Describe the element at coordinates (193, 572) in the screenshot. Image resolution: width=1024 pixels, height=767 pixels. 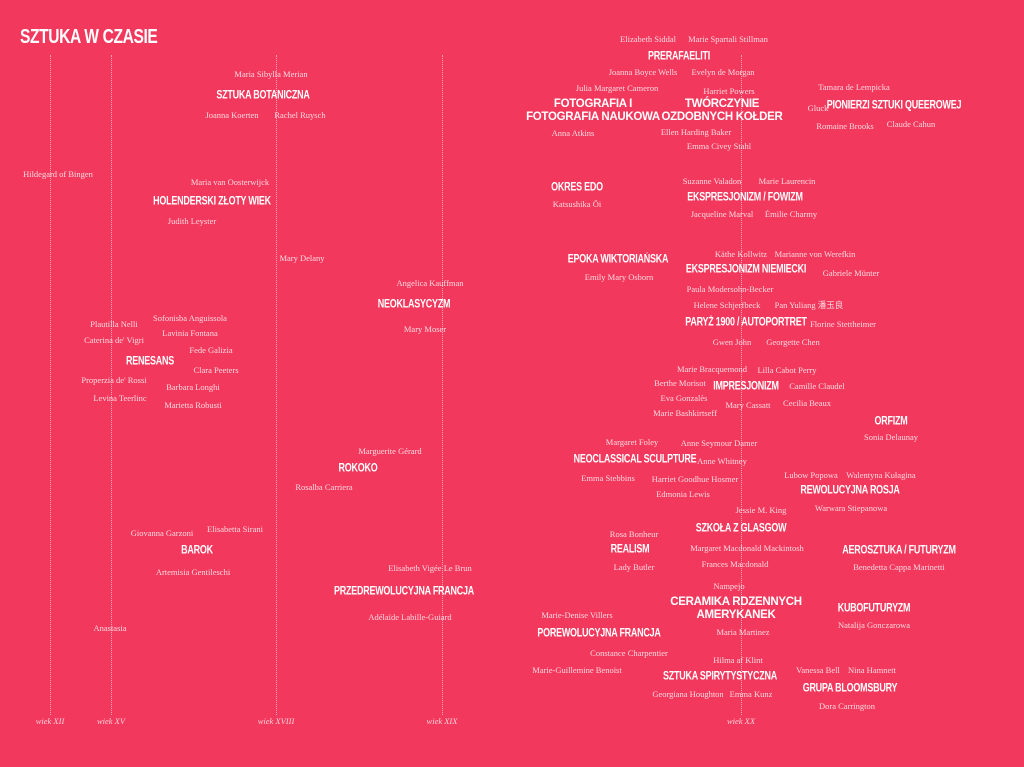
I see `artist-name: Artemisia Gentileschi` at that location.